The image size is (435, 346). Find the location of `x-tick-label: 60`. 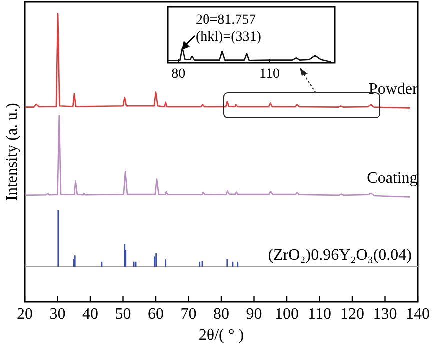

x-tick-label: 60 is located at coordinates (156, 314).